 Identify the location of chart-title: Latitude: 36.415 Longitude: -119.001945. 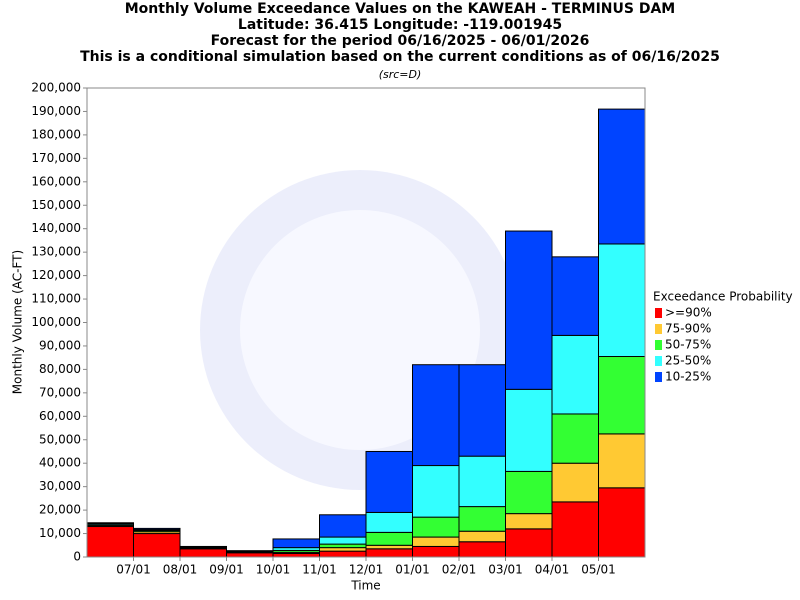
(400, 25).